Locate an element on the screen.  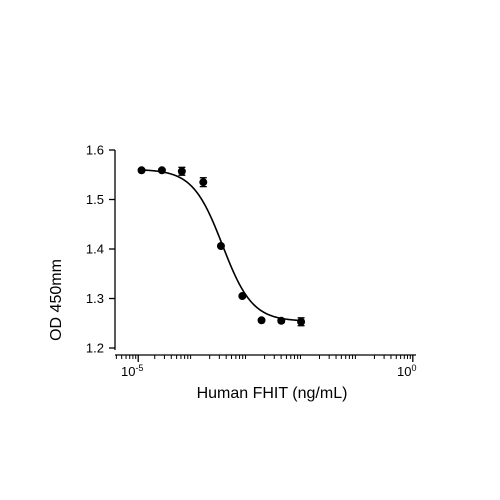
y-tick-label: 1.5 is located at coordinates (95, 199).